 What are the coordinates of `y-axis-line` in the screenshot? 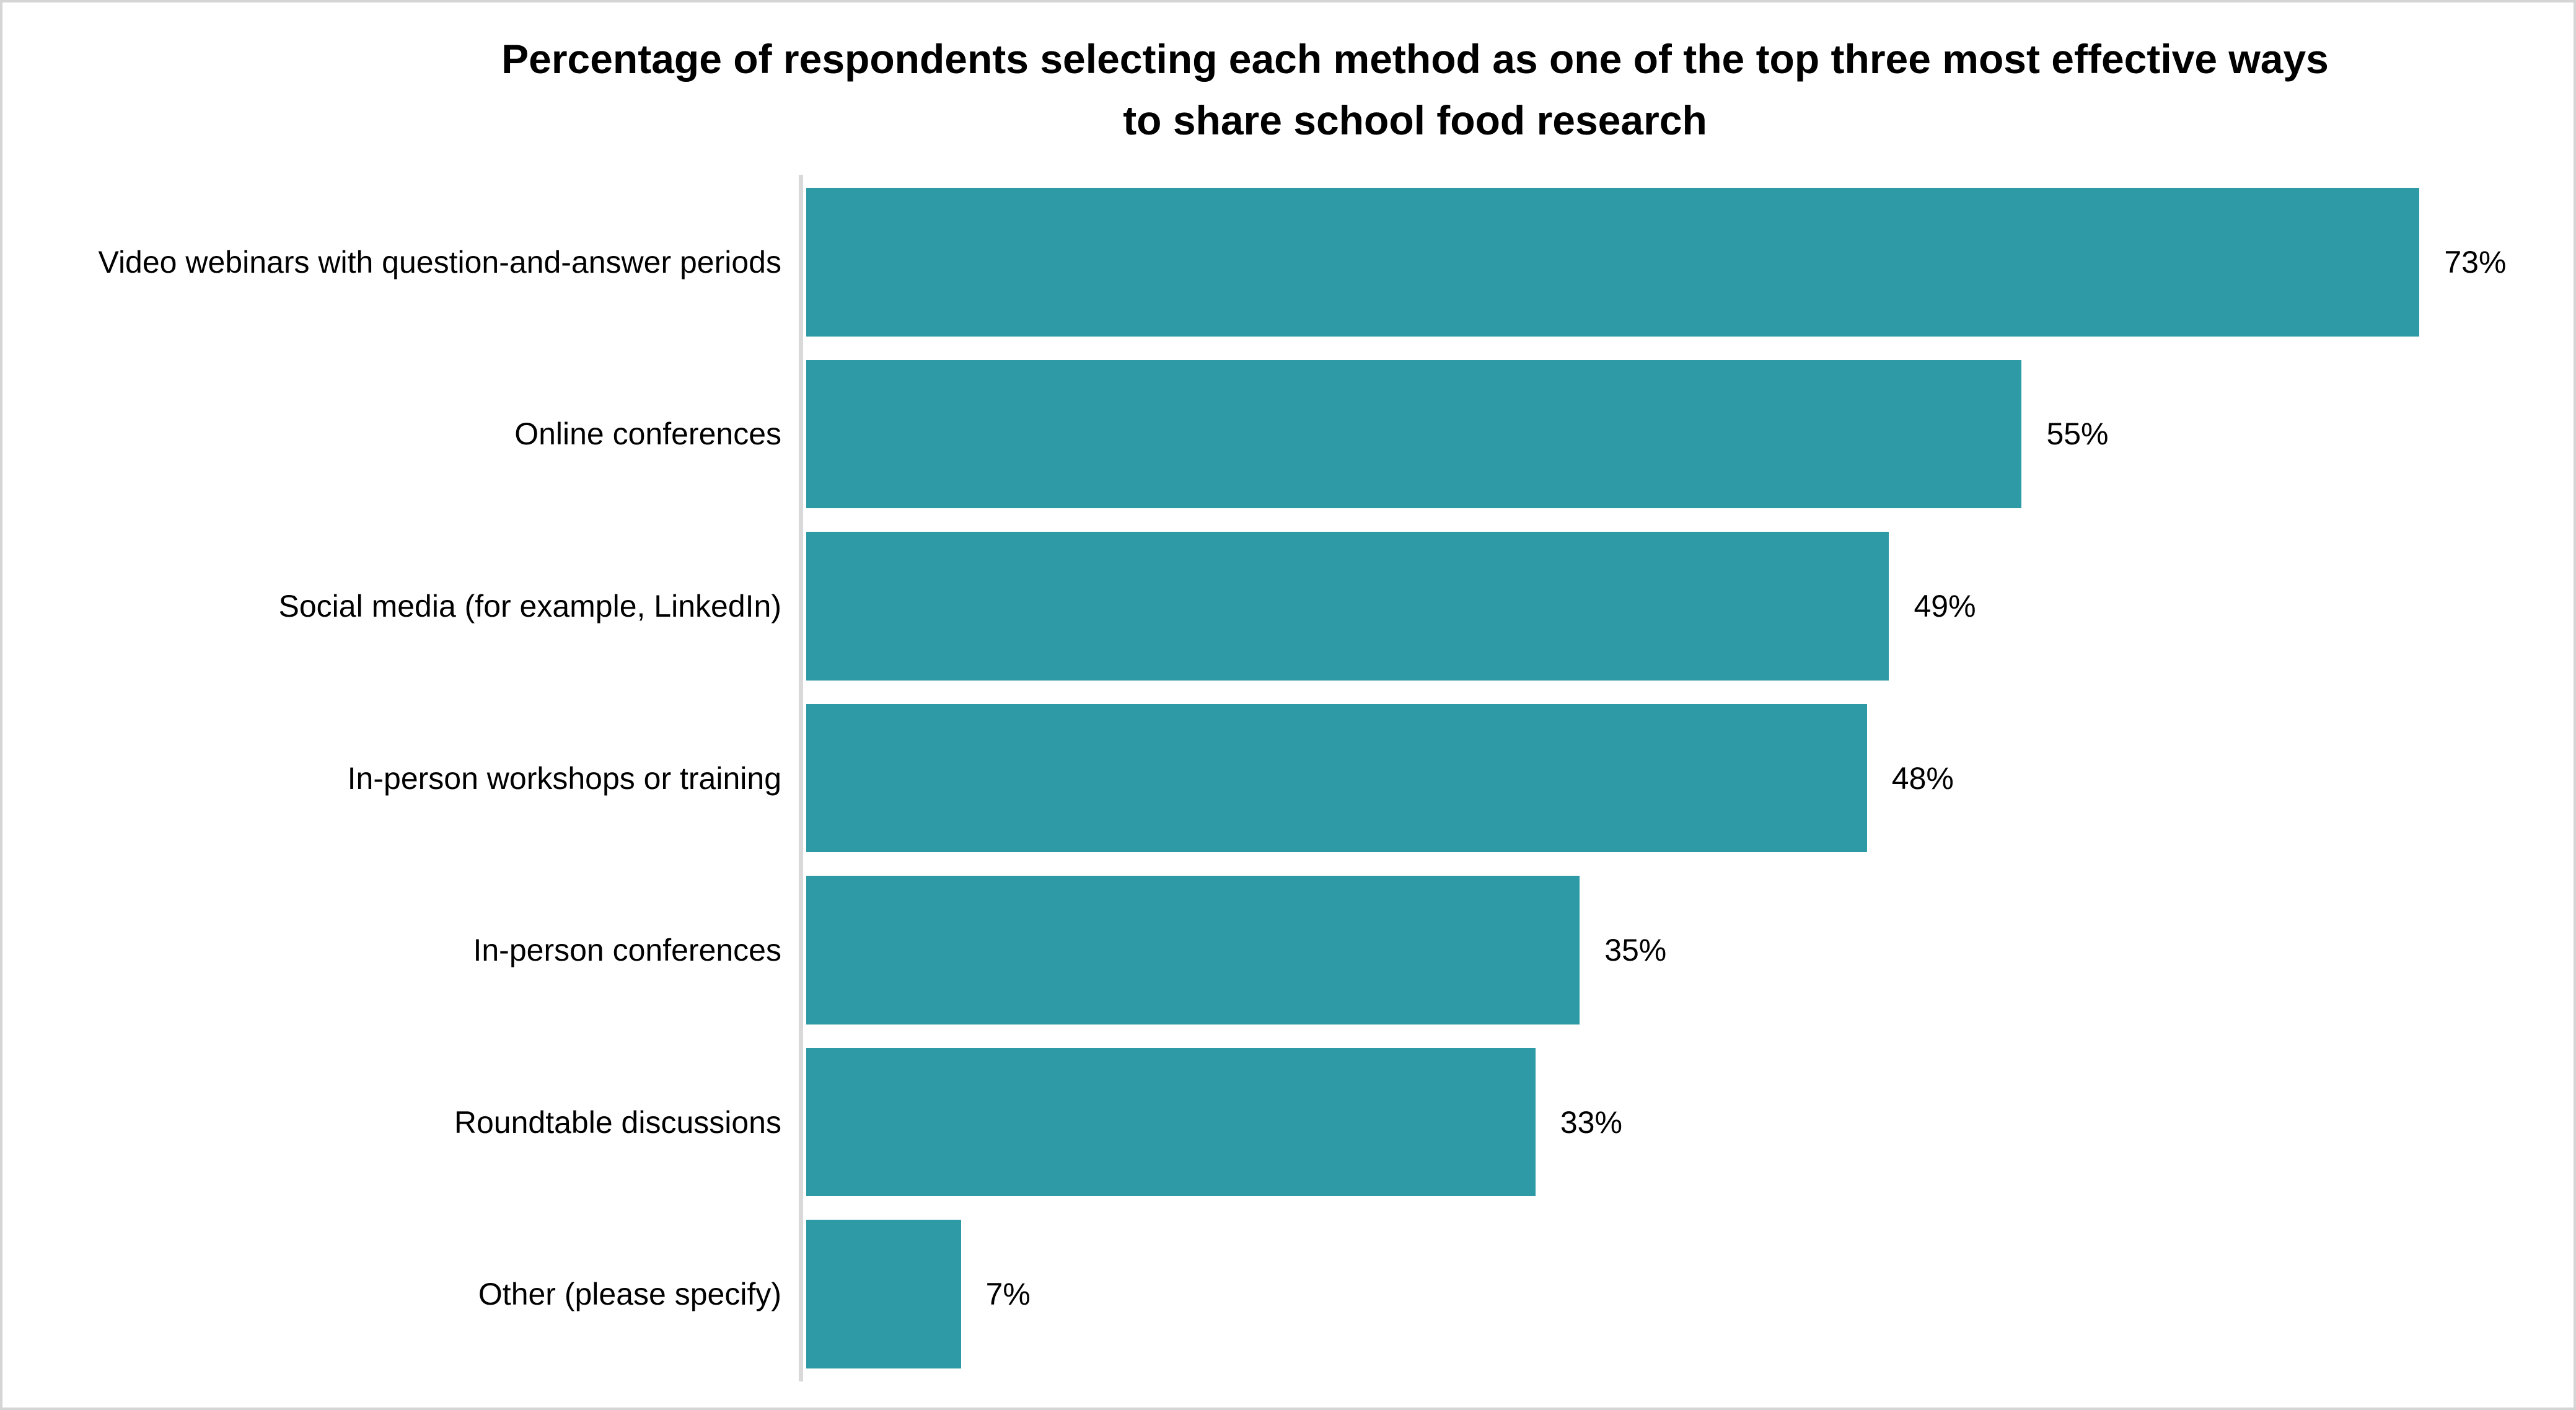 It's located at (801, 778).